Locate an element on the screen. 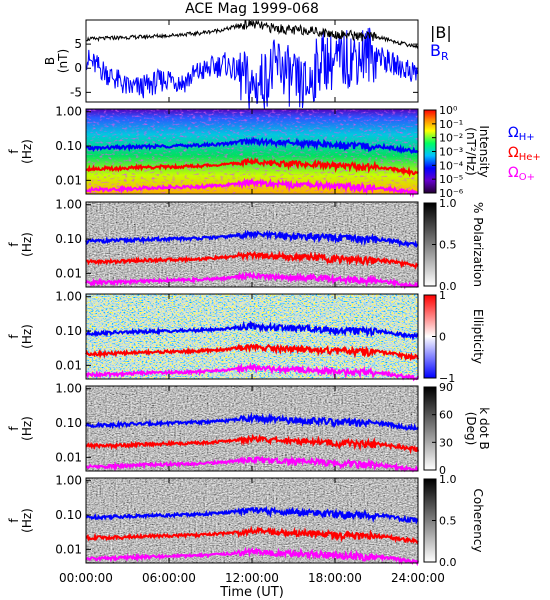 The width and height of the screenshot is (550, 600). x-tick-label: 06:00:00 is located at coordinates (169, 578).